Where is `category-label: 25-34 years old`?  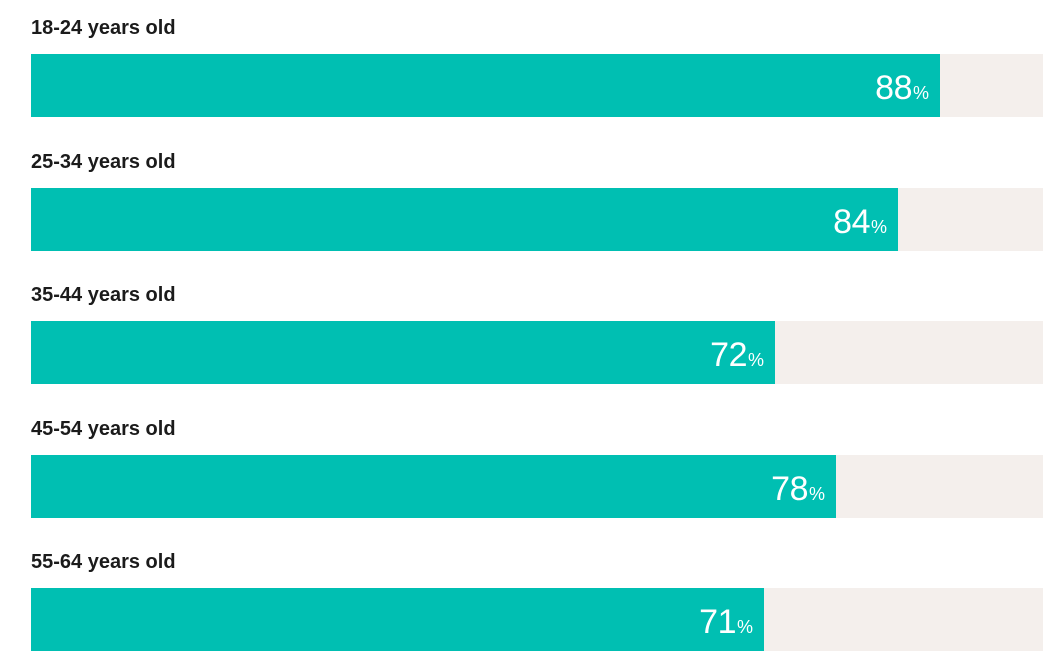
category-label: 25-34 years old is located at coordinates (103, 161).